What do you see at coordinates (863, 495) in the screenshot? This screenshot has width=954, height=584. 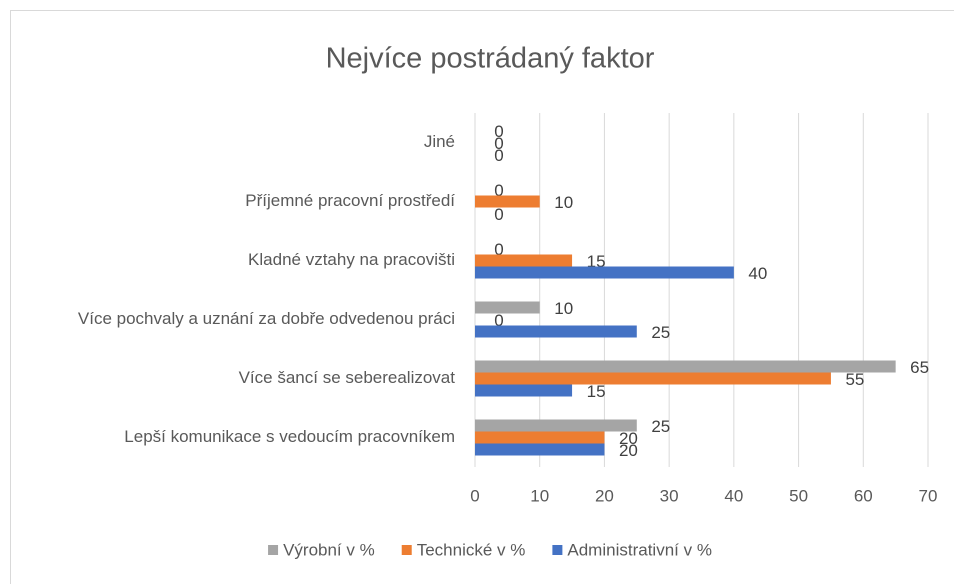 I see `x-tick-label: 60` at bounding box center [863, 495].